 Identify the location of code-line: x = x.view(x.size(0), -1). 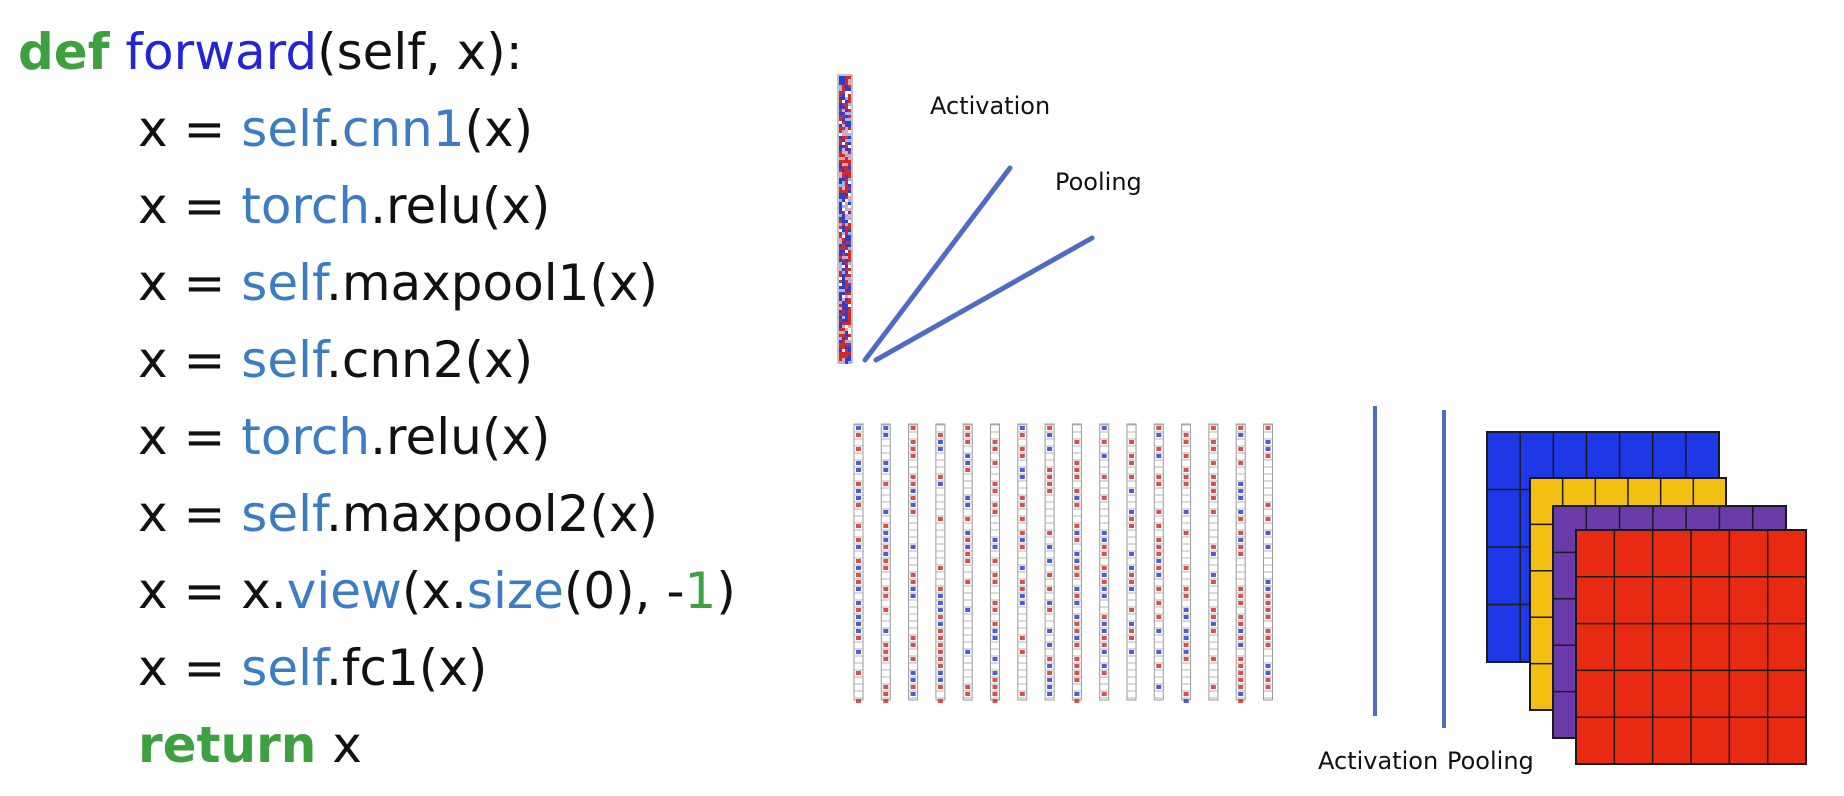
(377, 599).